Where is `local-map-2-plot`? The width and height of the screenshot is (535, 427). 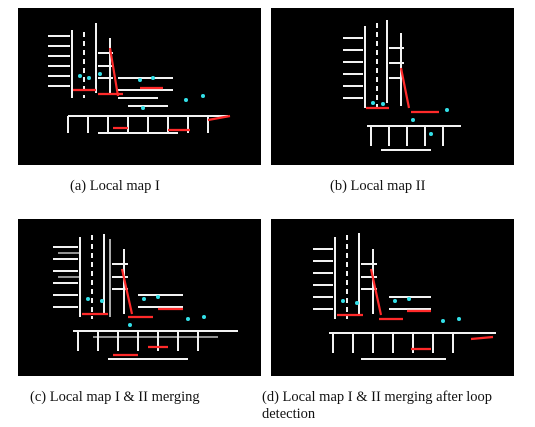
local-map-2-plot is located at coordinates (402, 85).